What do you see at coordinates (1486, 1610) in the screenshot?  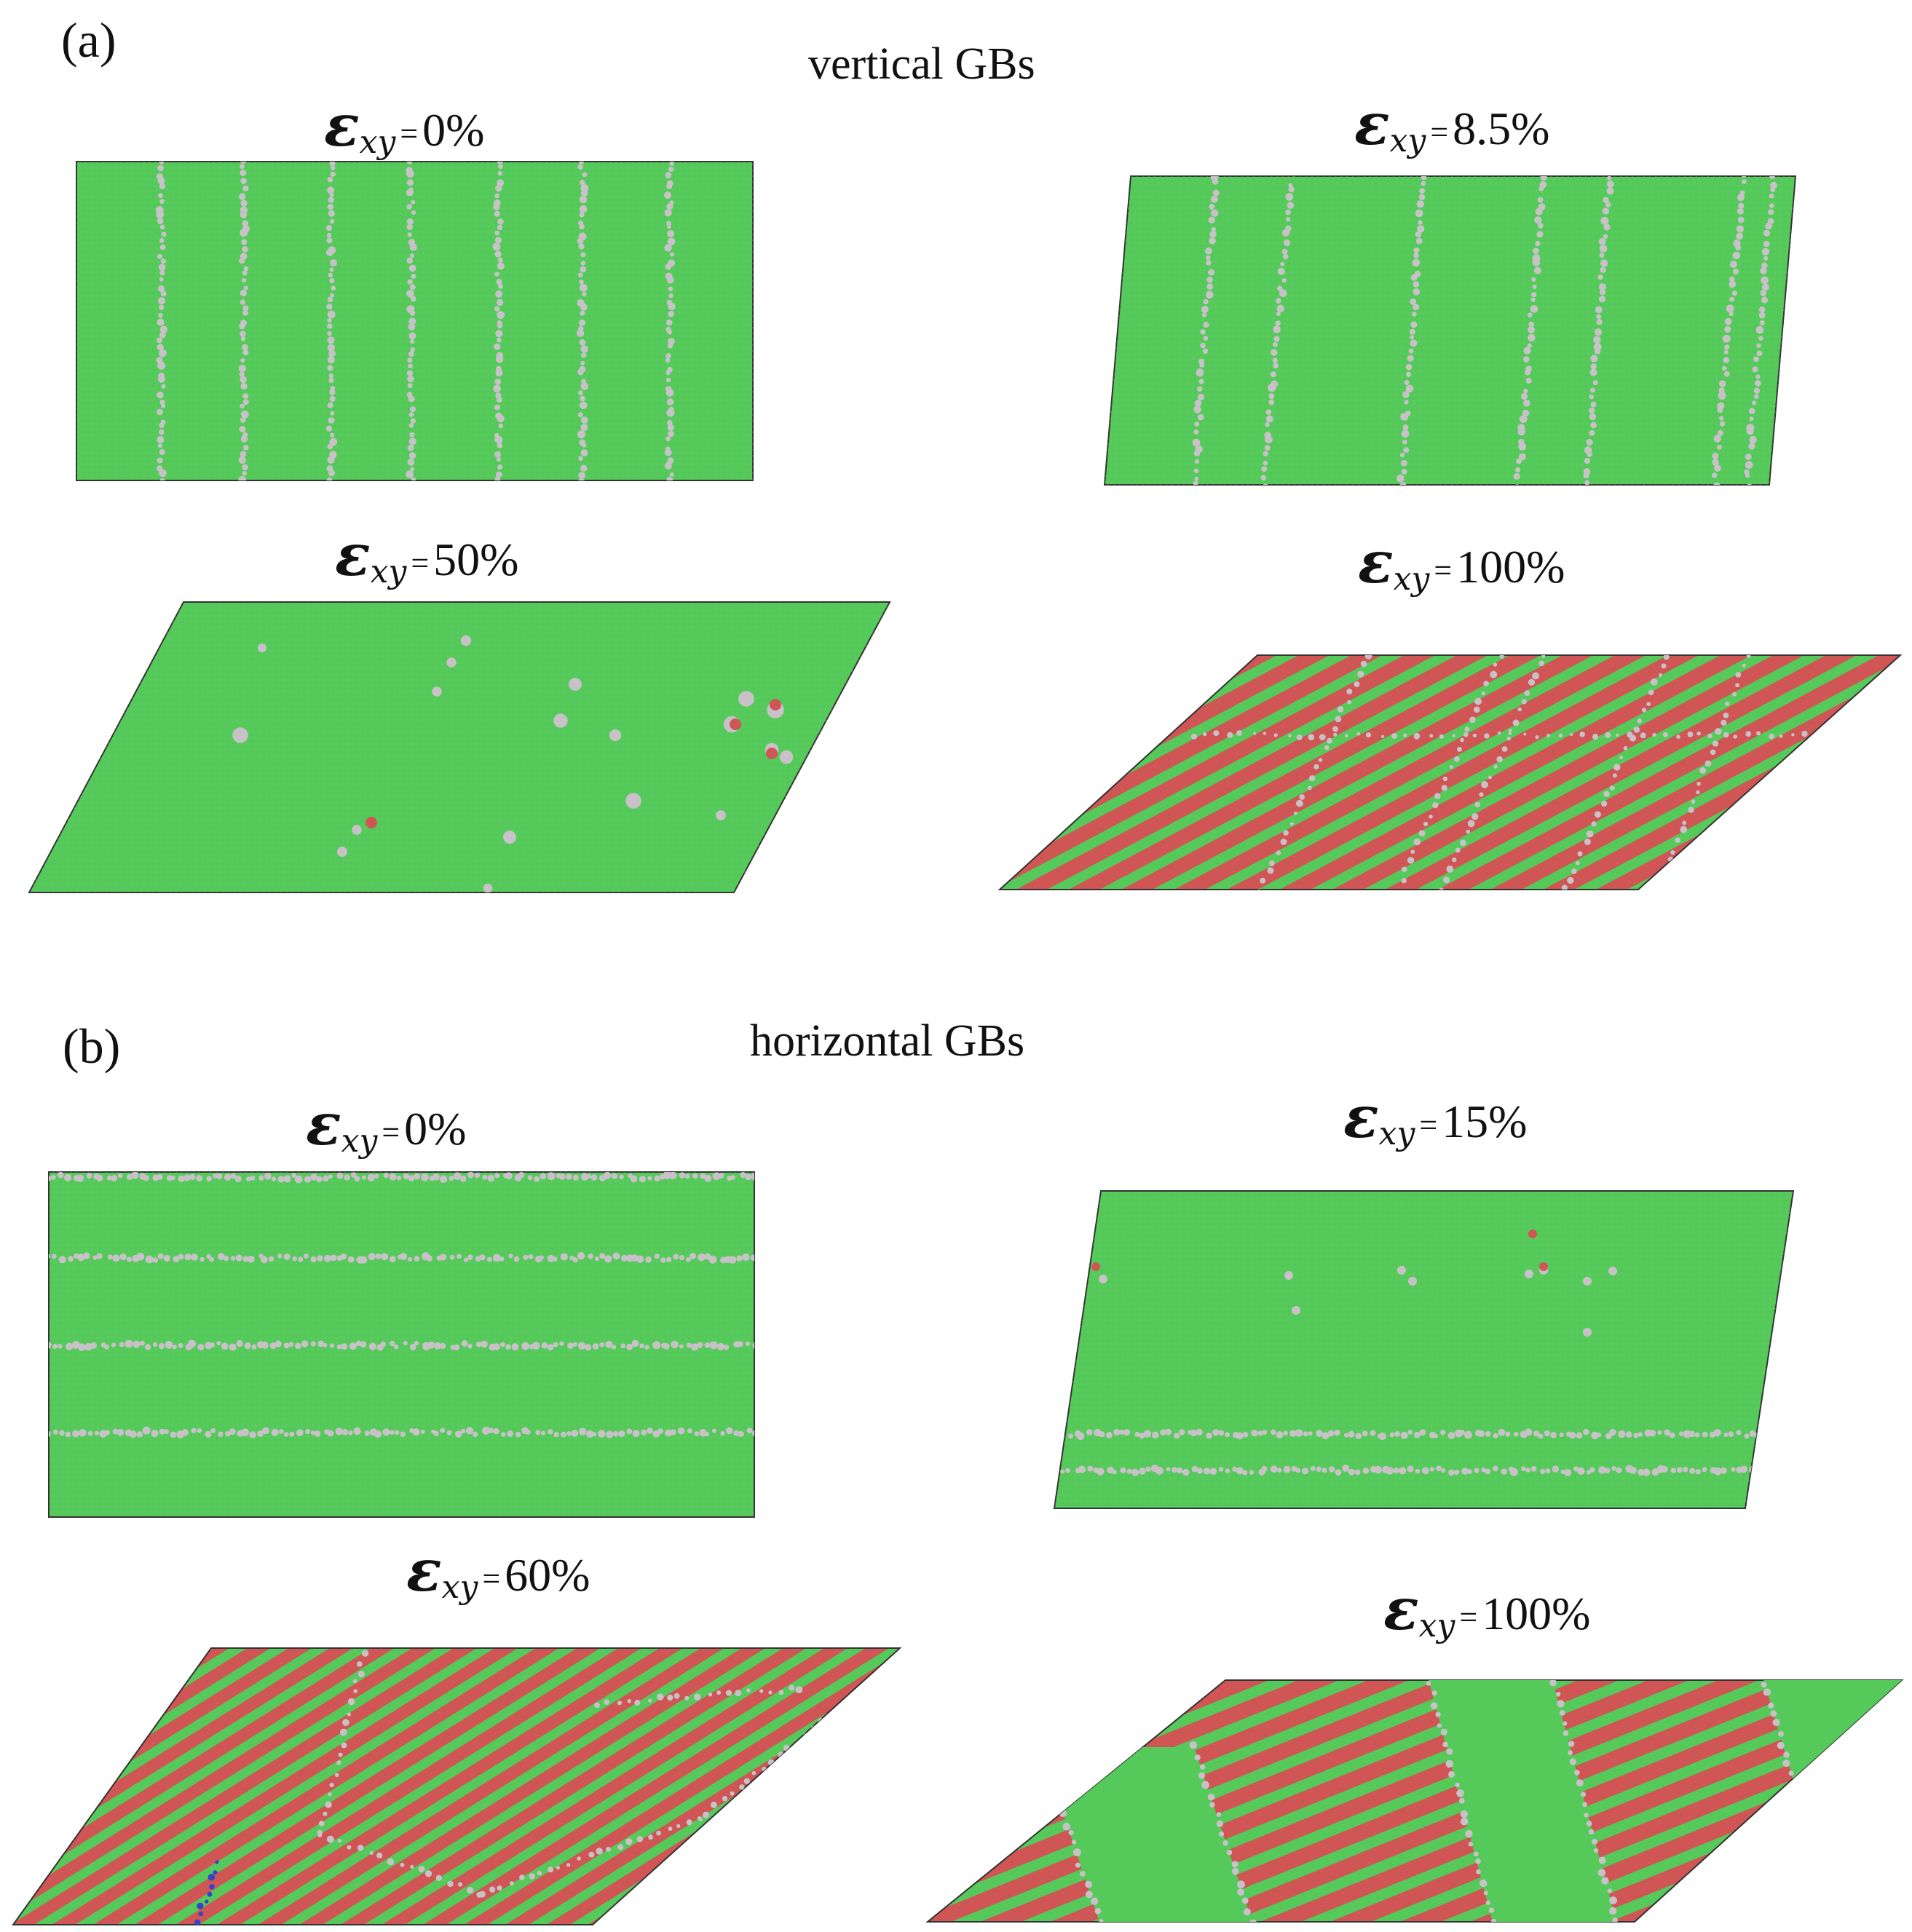 I see `strain-caption-b4: εxy =100%` at bounding box center [1486, 1610].